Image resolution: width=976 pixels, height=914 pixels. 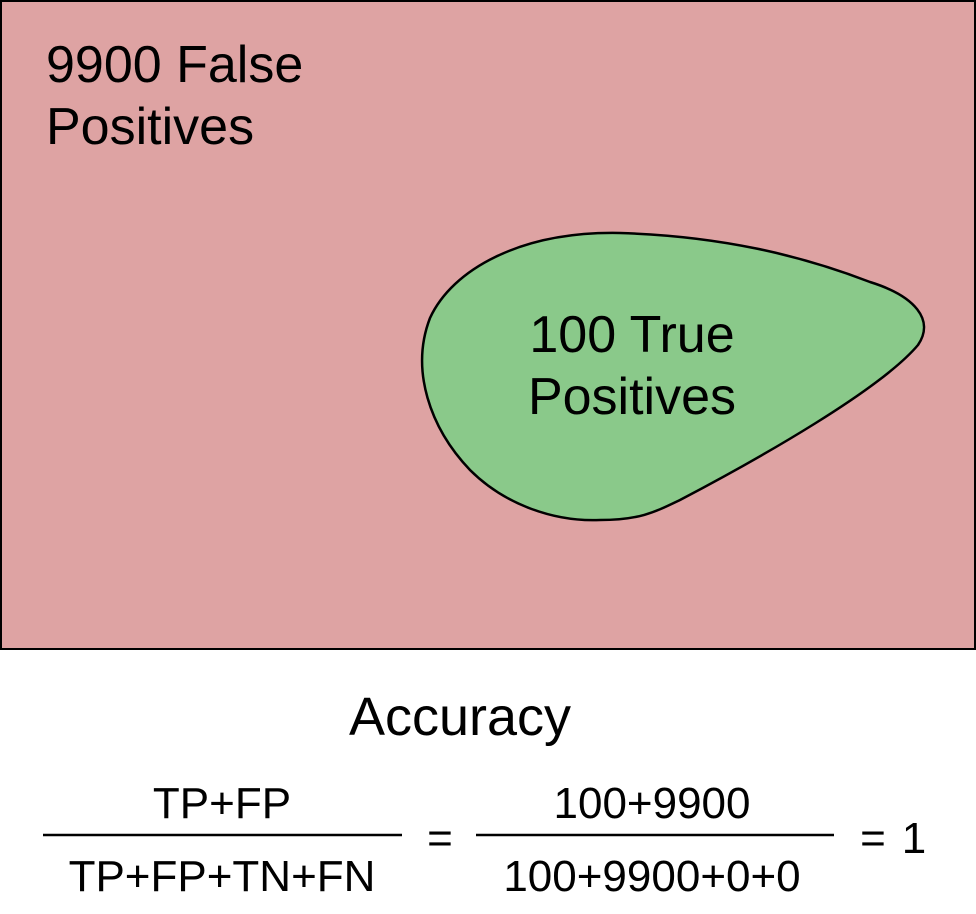 I want to click on equals-sign-2: =, so click(x=873, y=838).